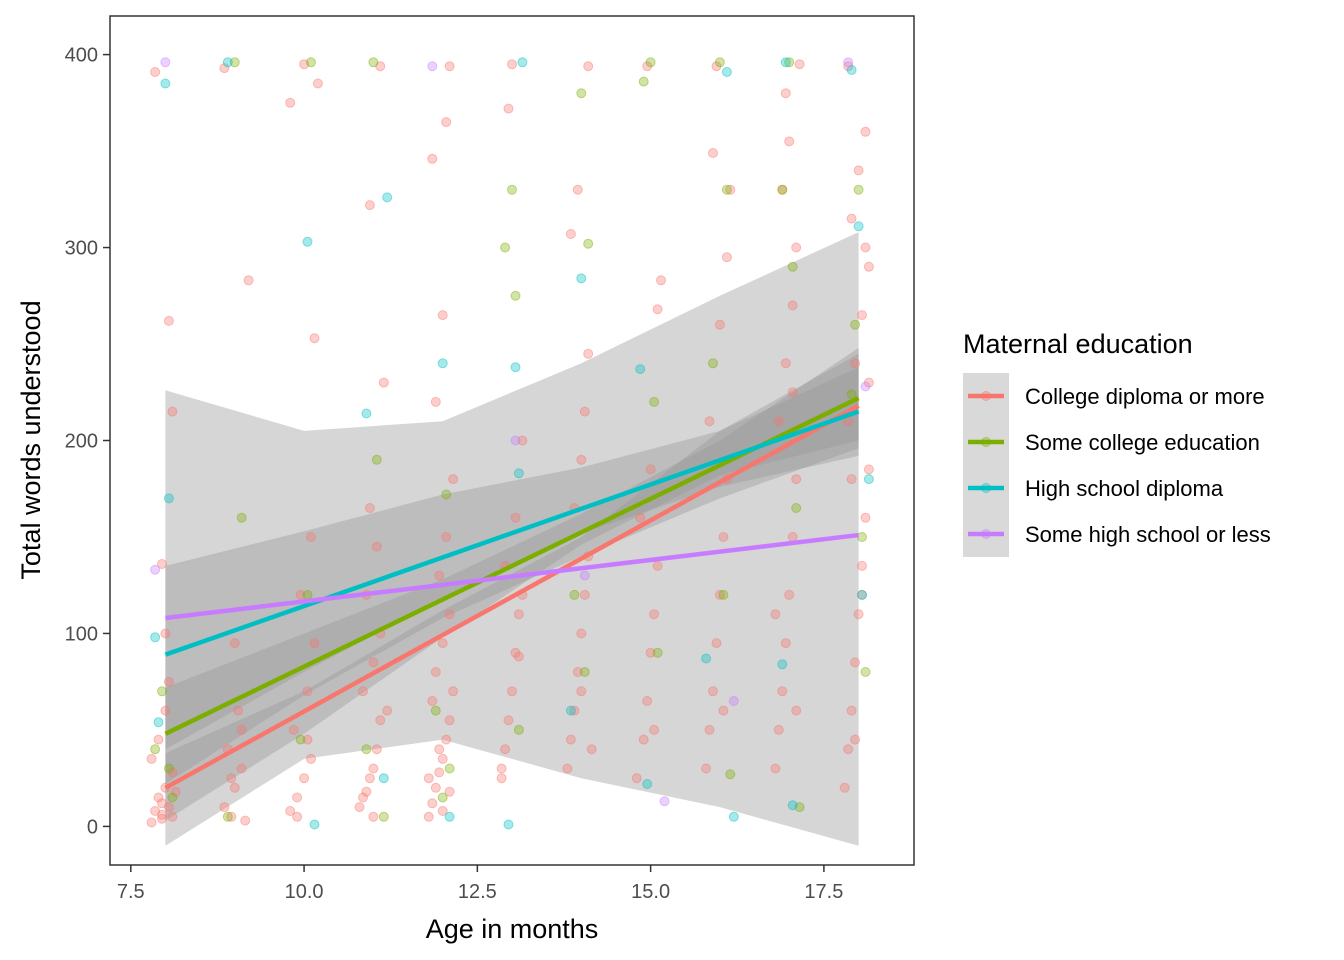 This screenshot has width=1344, height=960. I want to click on x-tick-label: 7.5, so click(131, 892).